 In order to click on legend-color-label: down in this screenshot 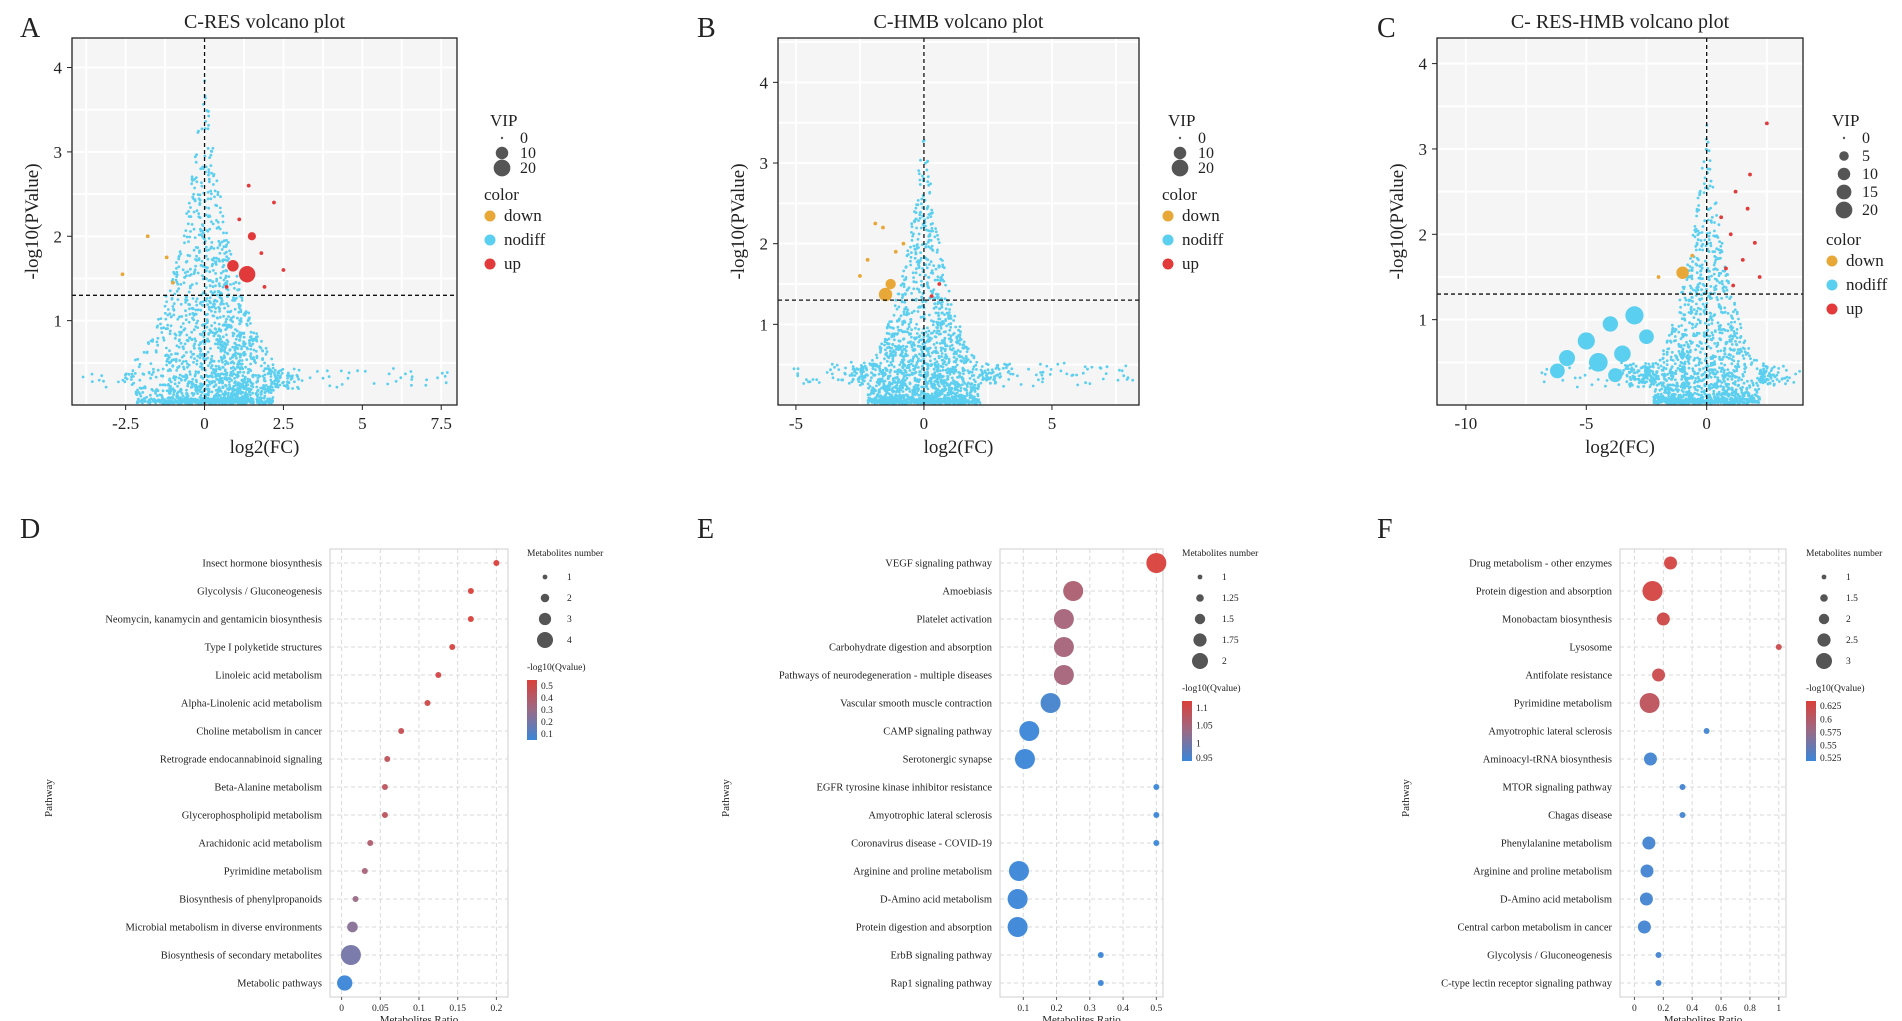, I will do `click(523, 215)`.